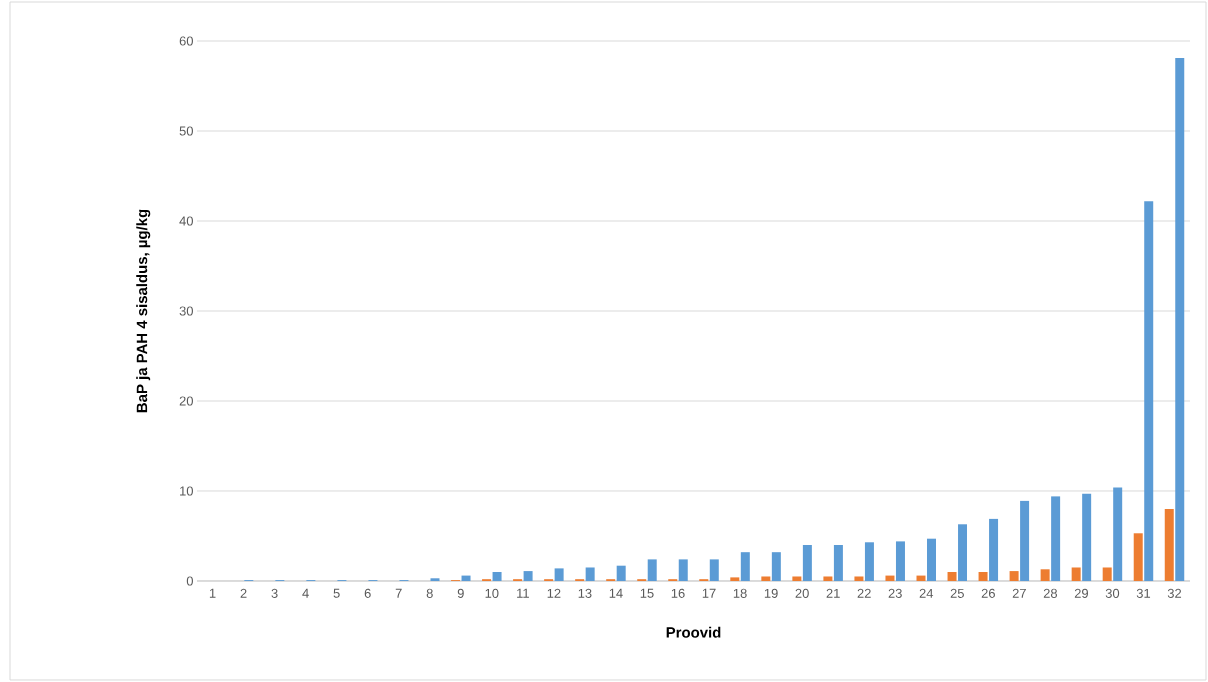 This screenshot has height=682, width=1208. I want to click on y-tick-label: 30, so click(186, 311).